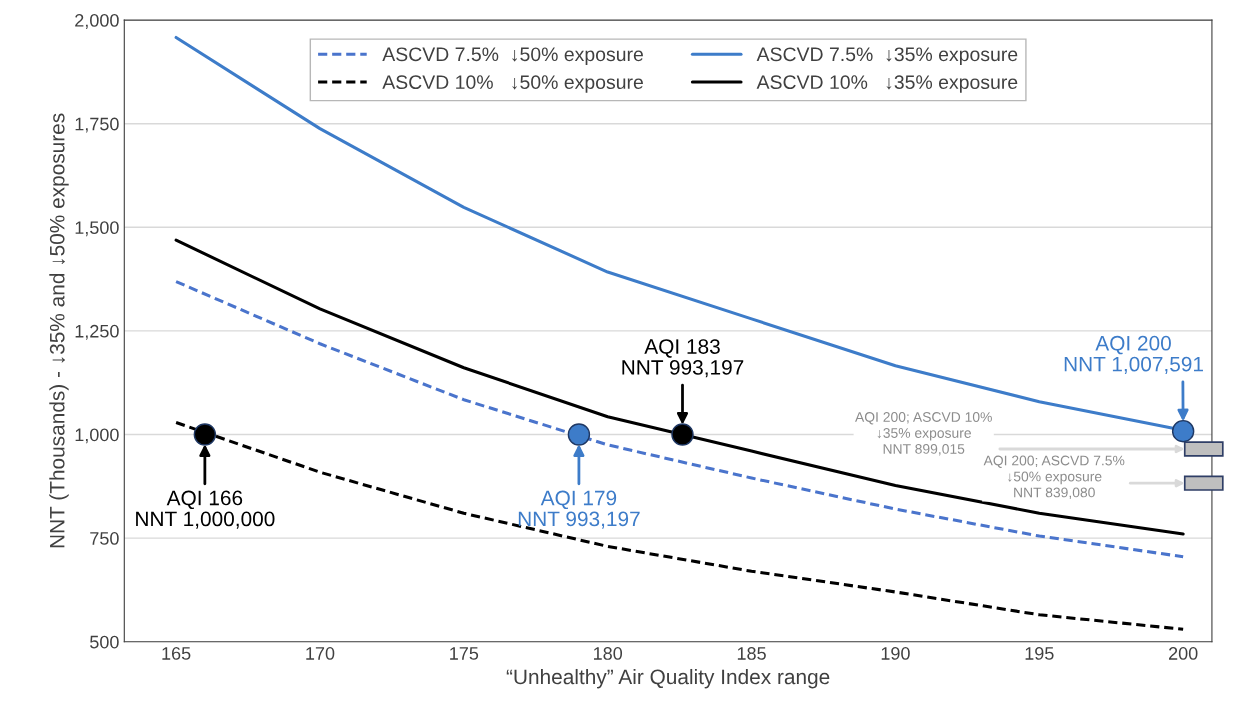  I want to click on x-tick-label: 190, so click(895, 653).